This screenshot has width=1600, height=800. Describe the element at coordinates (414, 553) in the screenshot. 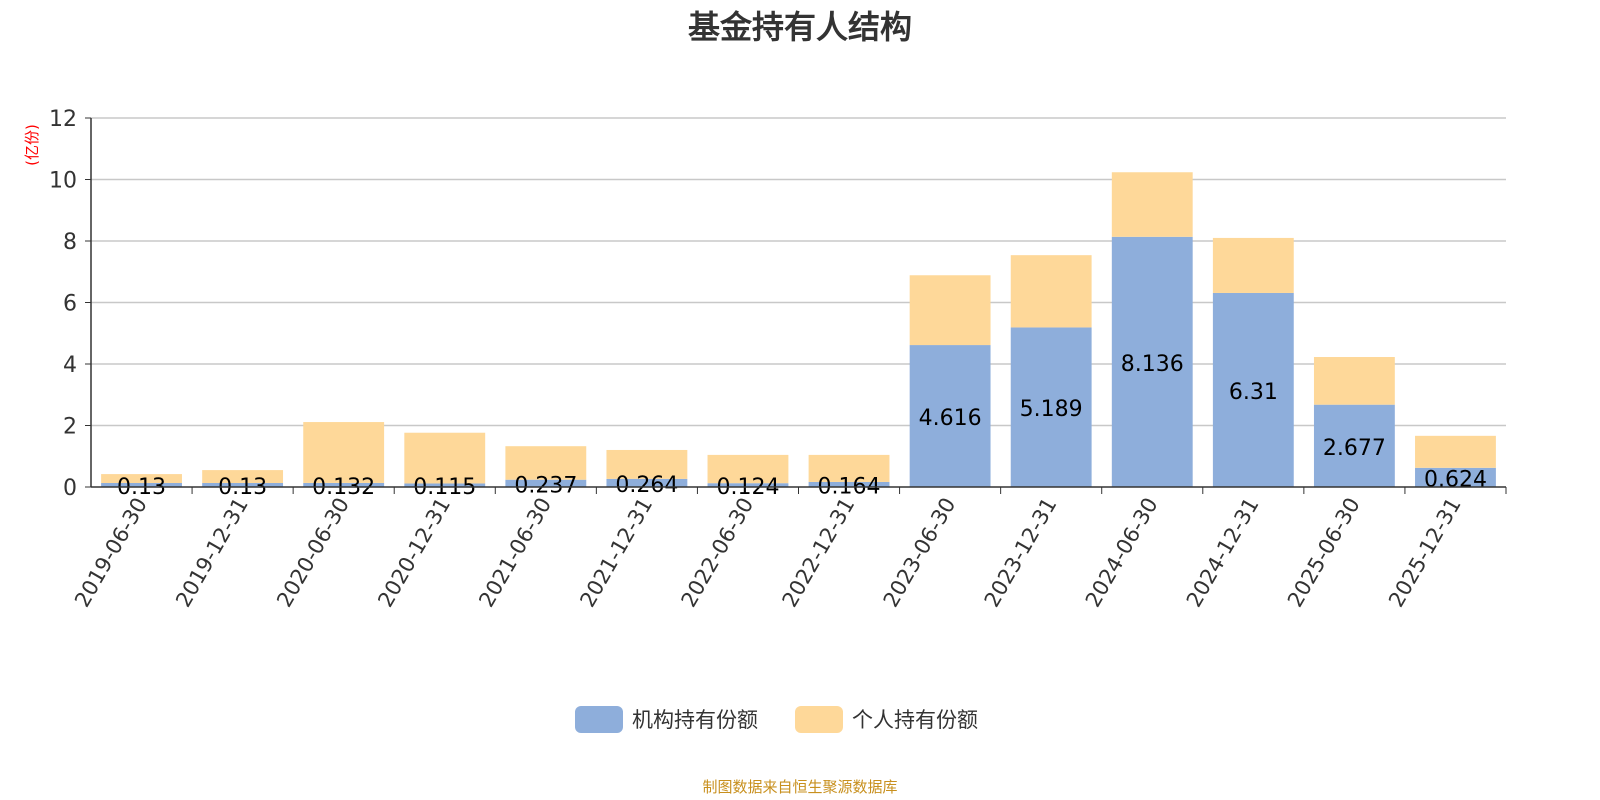

I see `x-tick-label: 2020-12-31` at that location.